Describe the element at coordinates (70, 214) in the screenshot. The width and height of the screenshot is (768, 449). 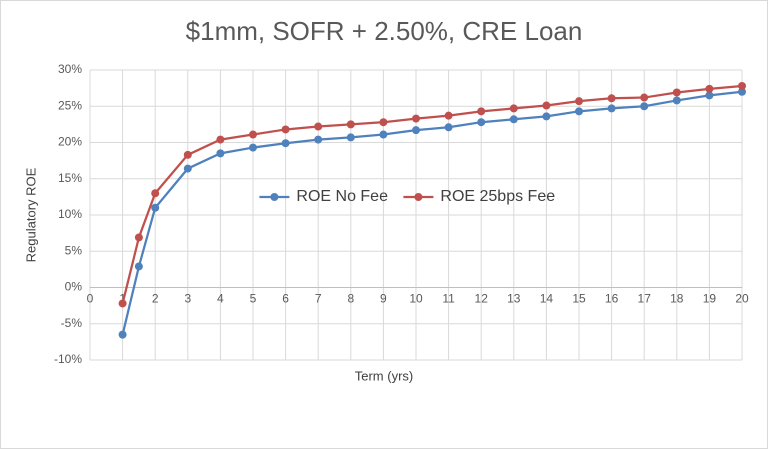
I see `y-tick-label: 10%` at that location.